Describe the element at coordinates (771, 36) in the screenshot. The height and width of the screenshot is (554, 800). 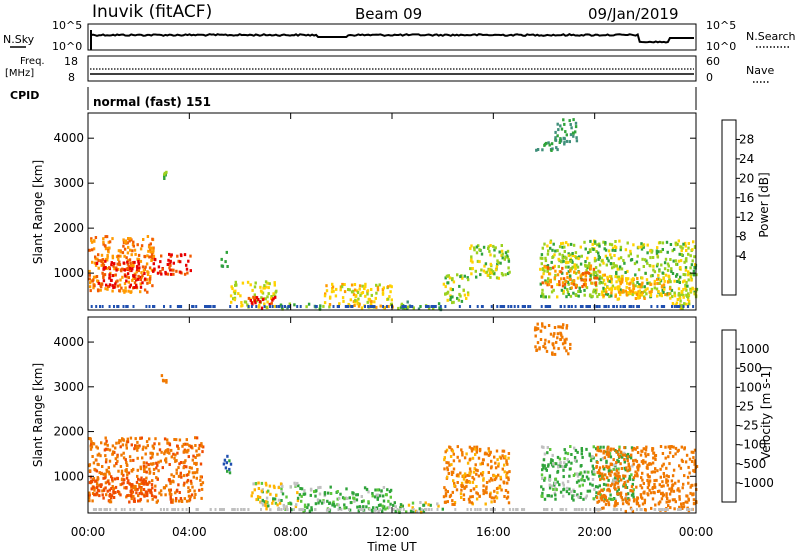
I see `sky-right-label: N.Search` at that location.